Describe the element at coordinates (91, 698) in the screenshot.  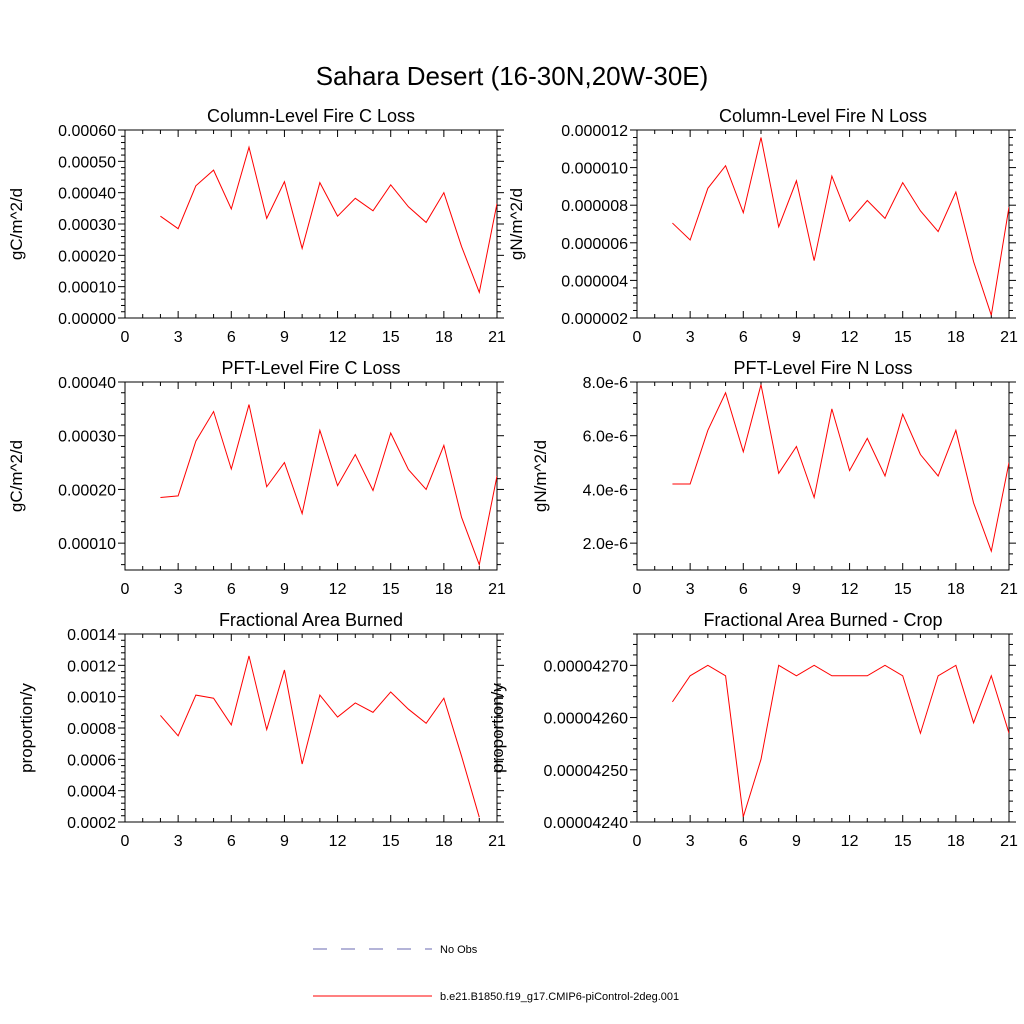
I see `y-tick-label: 0.0010` at that location.